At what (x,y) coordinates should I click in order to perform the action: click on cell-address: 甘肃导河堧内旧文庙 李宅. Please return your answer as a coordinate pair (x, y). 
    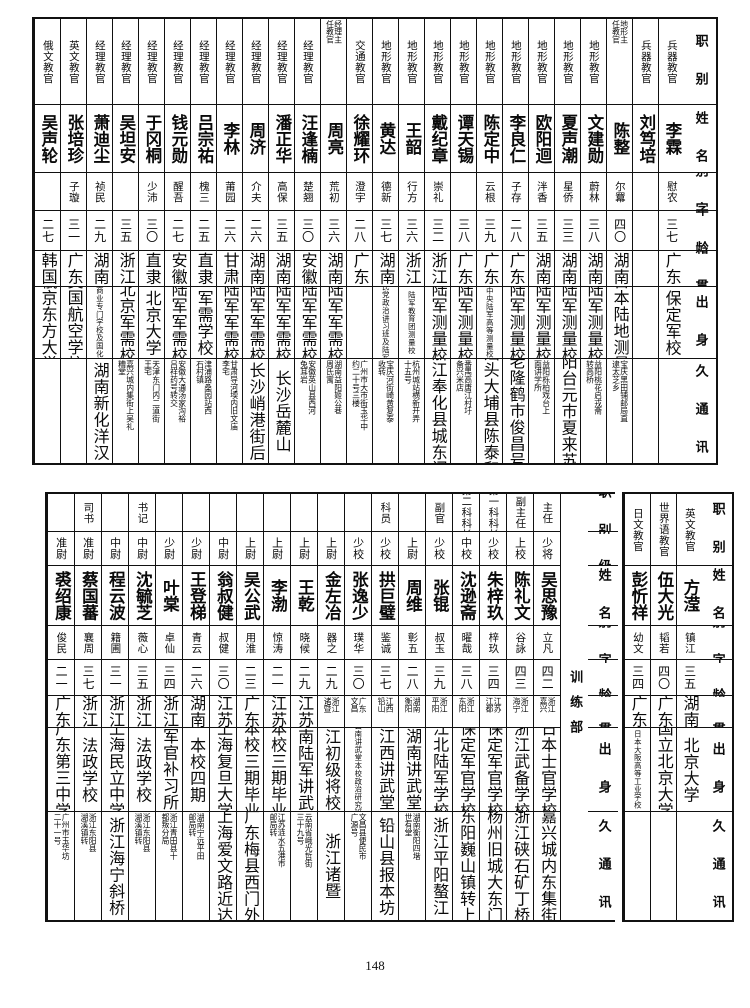
    Looking at the image, I should click on (229, 411).